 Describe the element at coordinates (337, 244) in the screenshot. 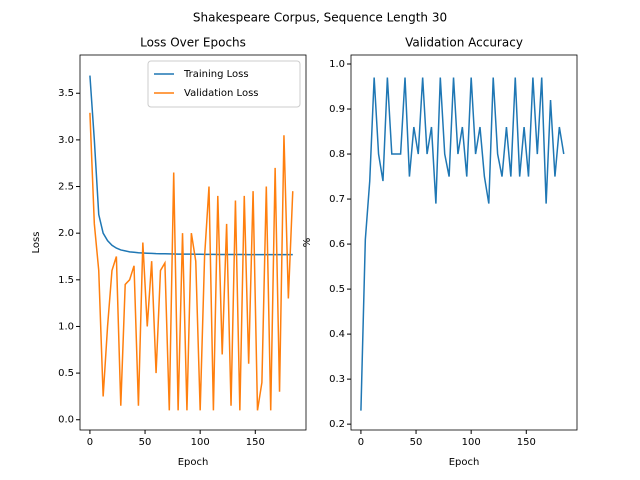

I see `y-tick-label: 0.6` at that location.